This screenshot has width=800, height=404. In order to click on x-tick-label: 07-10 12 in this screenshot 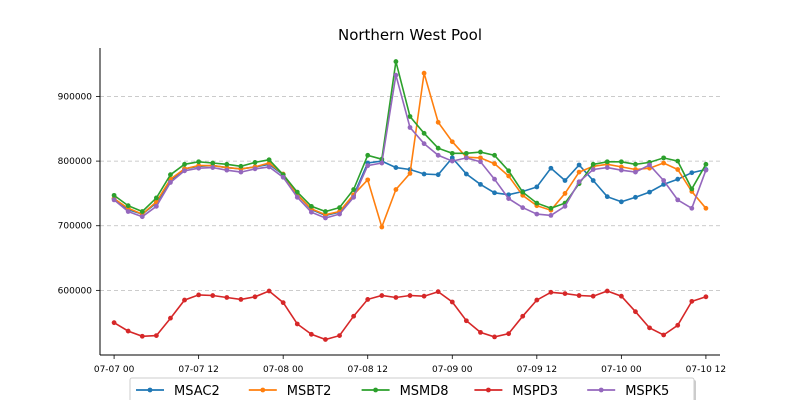, I will do `click(706, 370)`.